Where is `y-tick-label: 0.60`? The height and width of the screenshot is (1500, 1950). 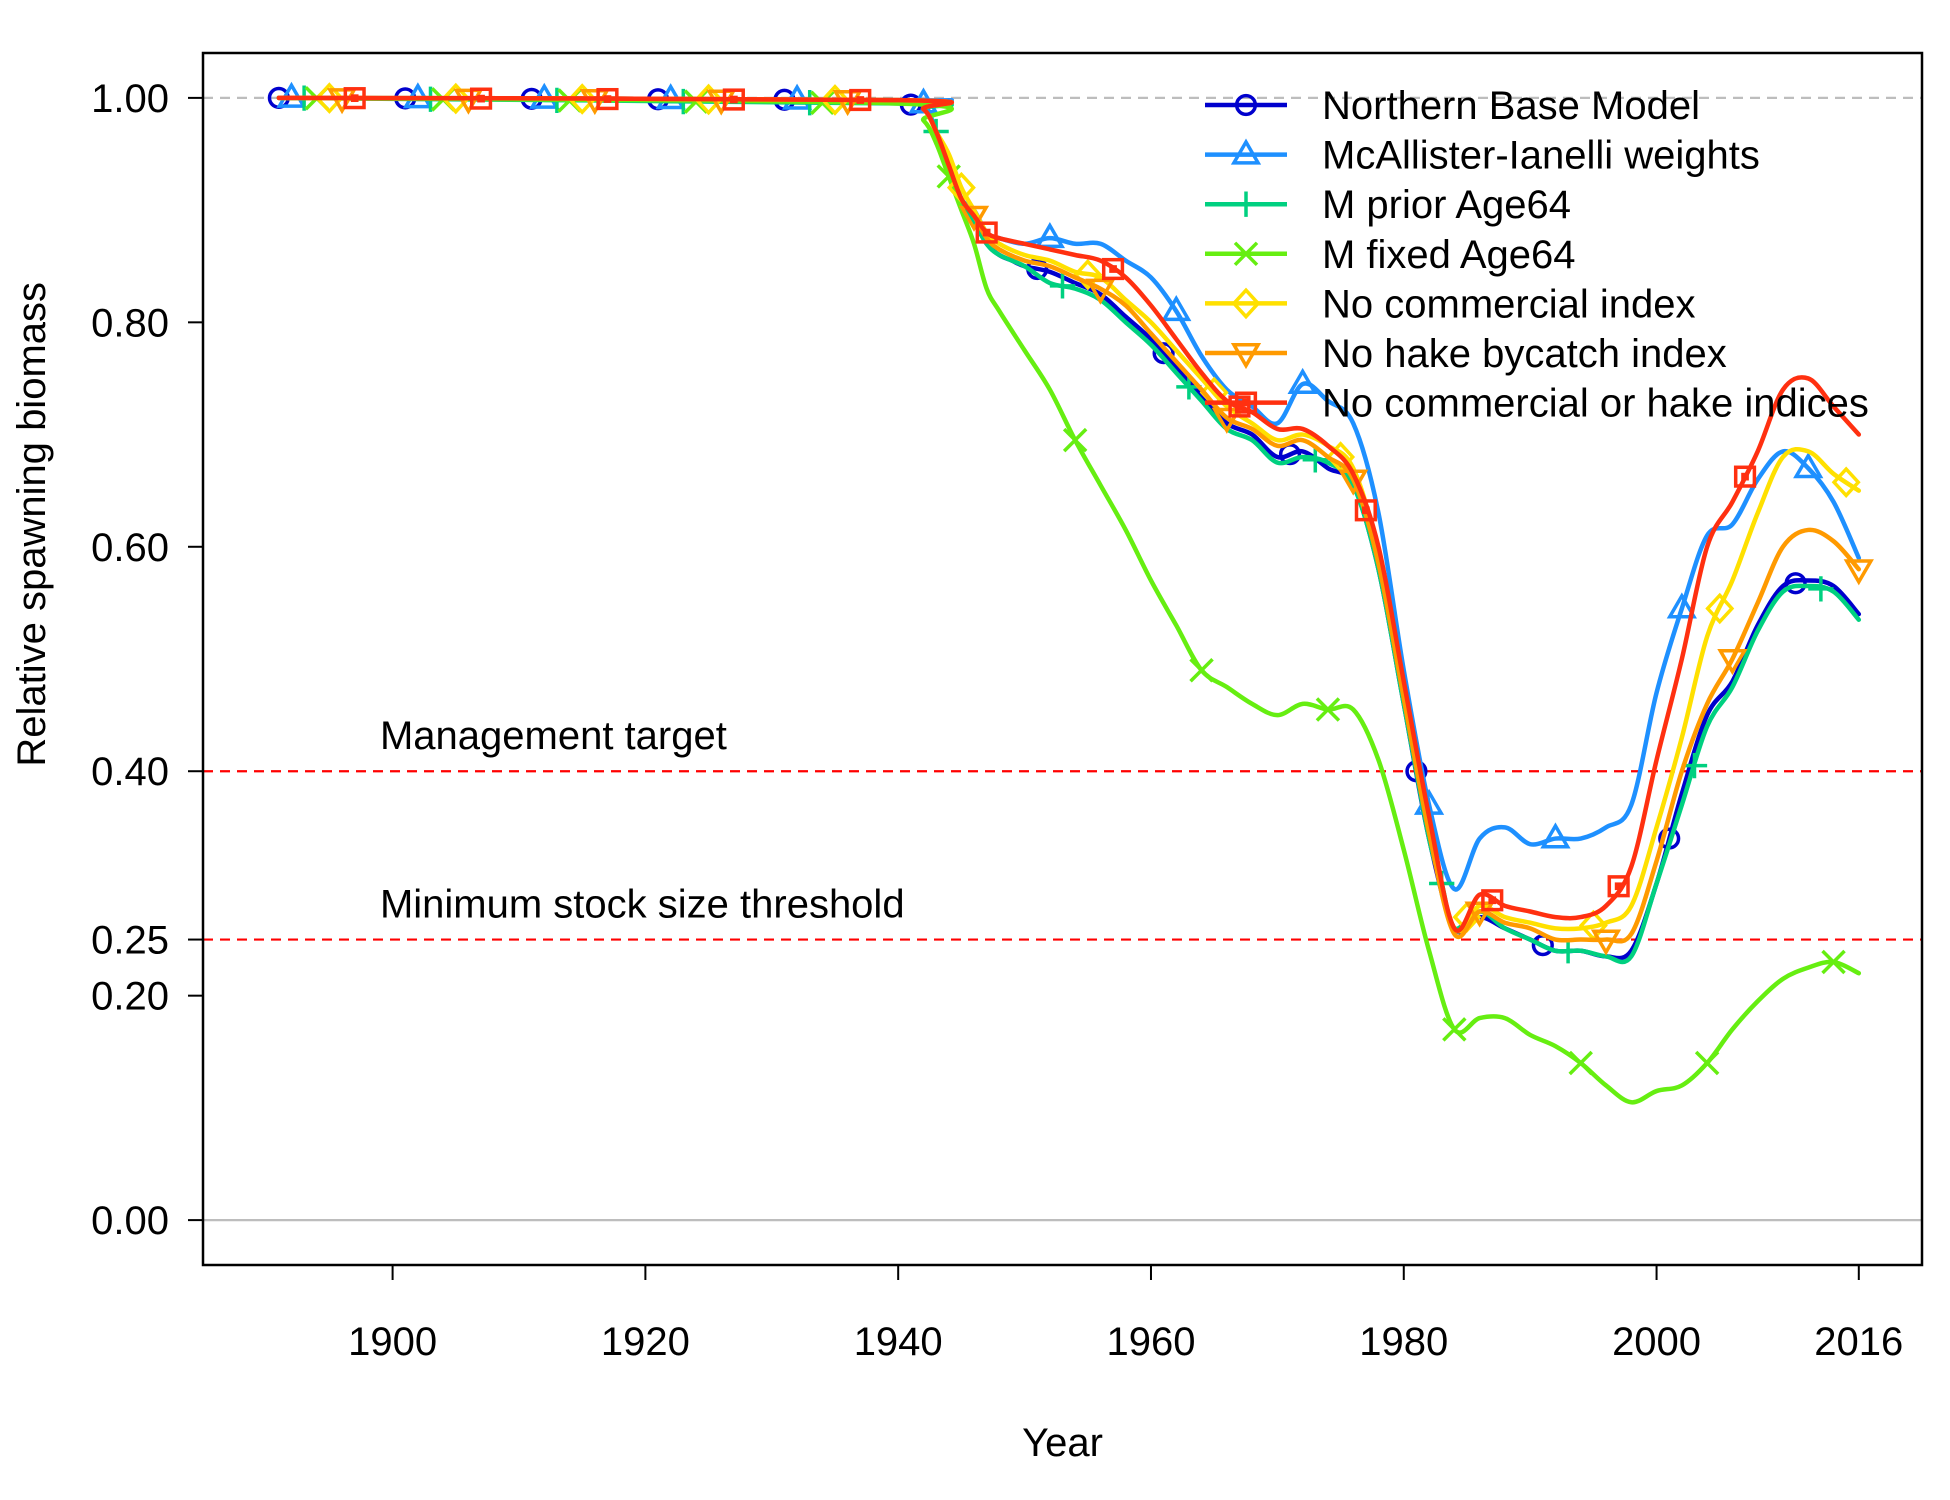 y-tick-label: 0.60 is located at coordinates (130, 548).